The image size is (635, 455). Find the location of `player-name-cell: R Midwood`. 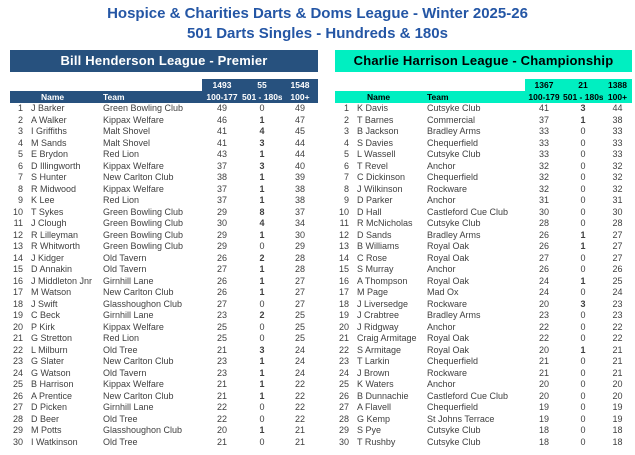

player-name-cell: R Midwood is located at coordinates (54, 188).